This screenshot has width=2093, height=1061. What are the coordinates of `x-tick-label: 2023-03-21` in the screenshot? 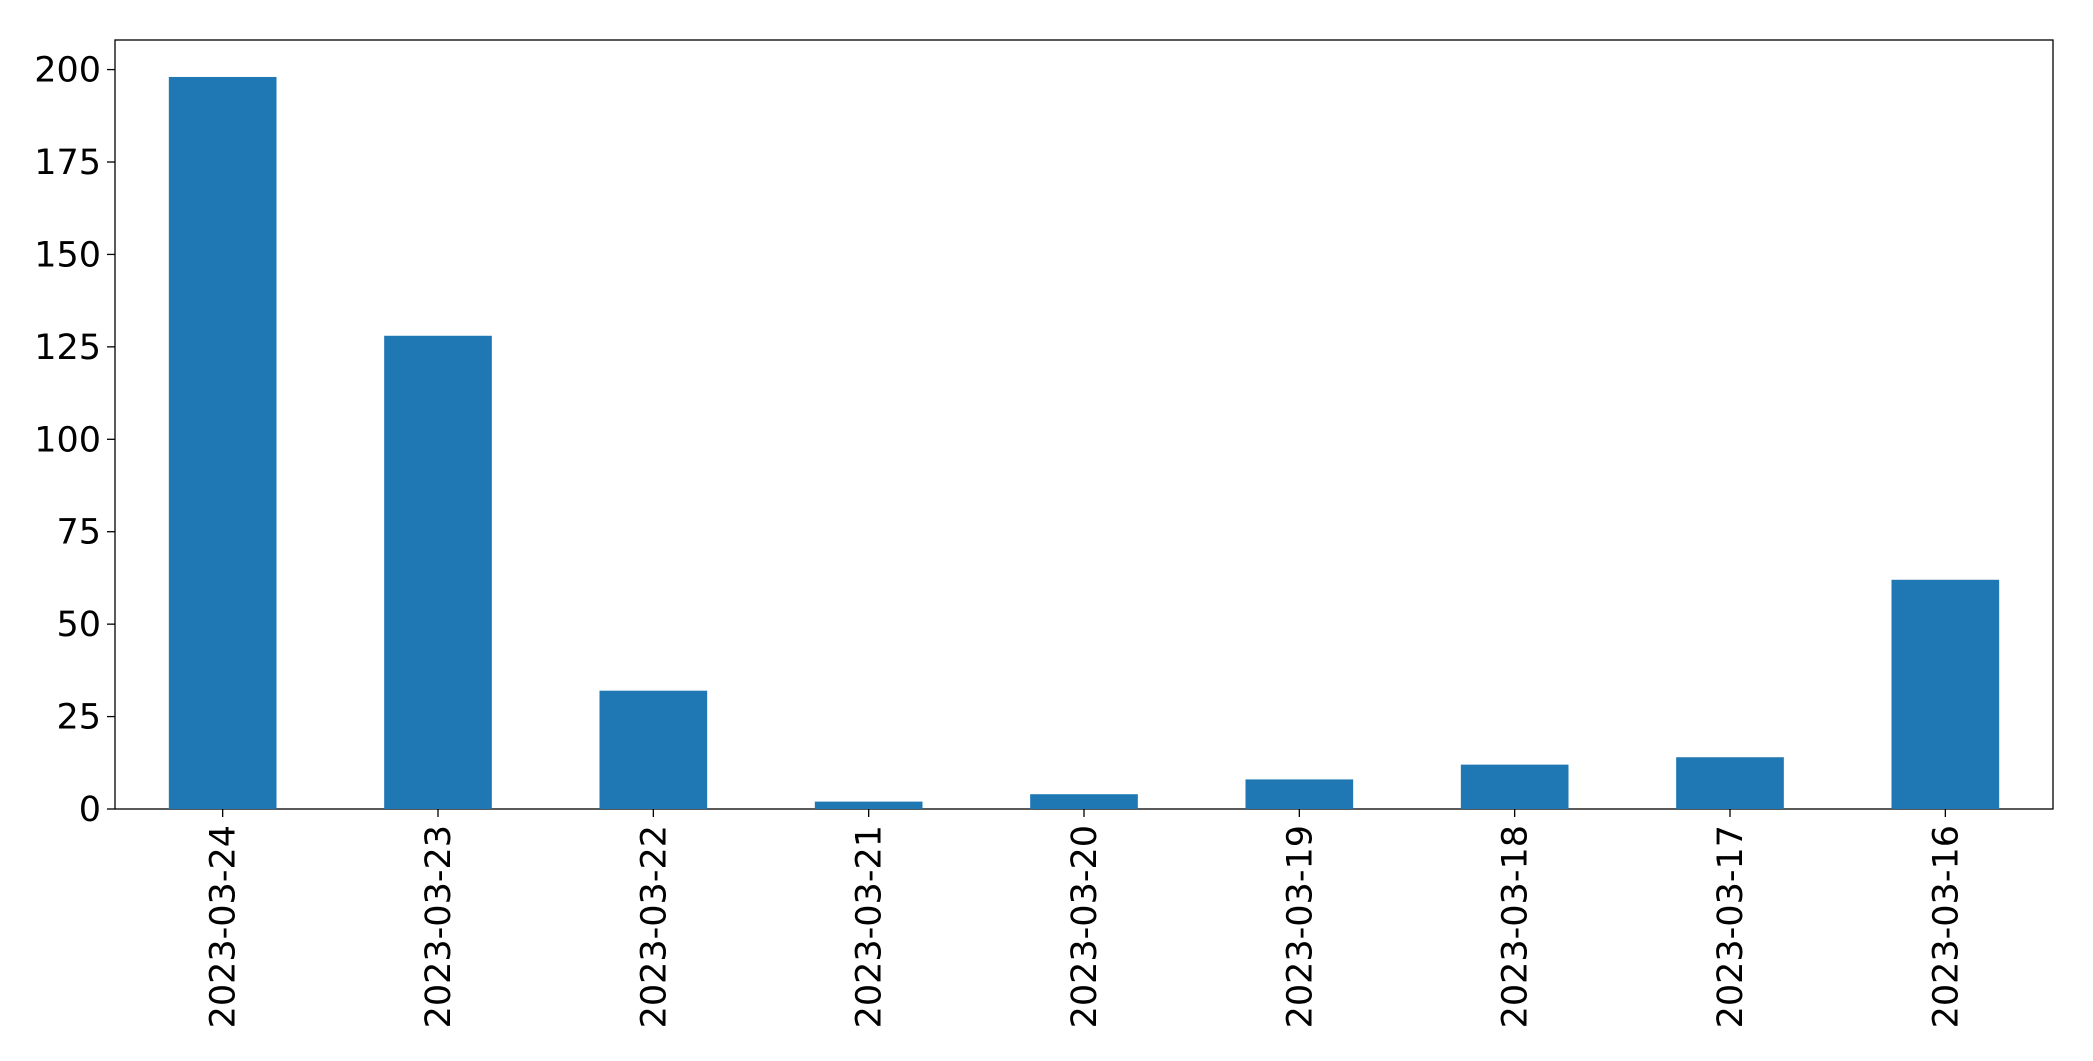 It's located at (870, 926).